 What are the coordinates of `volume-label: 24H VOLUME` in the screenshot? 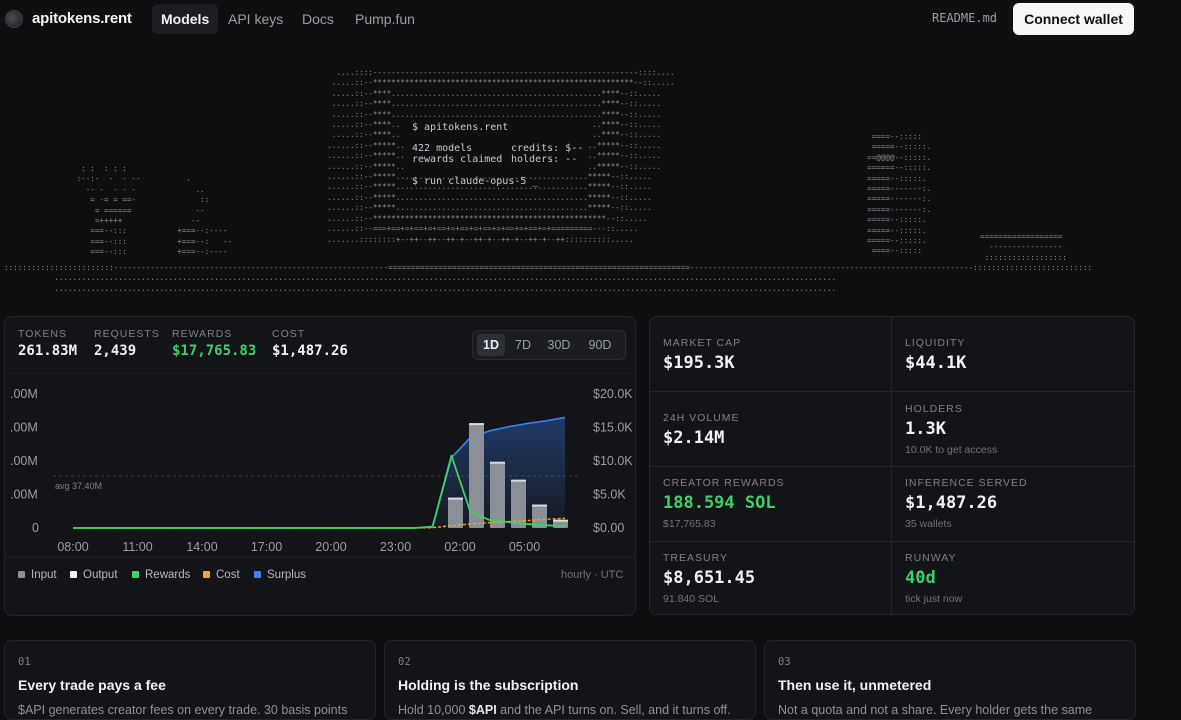 It's located at (701, 418).